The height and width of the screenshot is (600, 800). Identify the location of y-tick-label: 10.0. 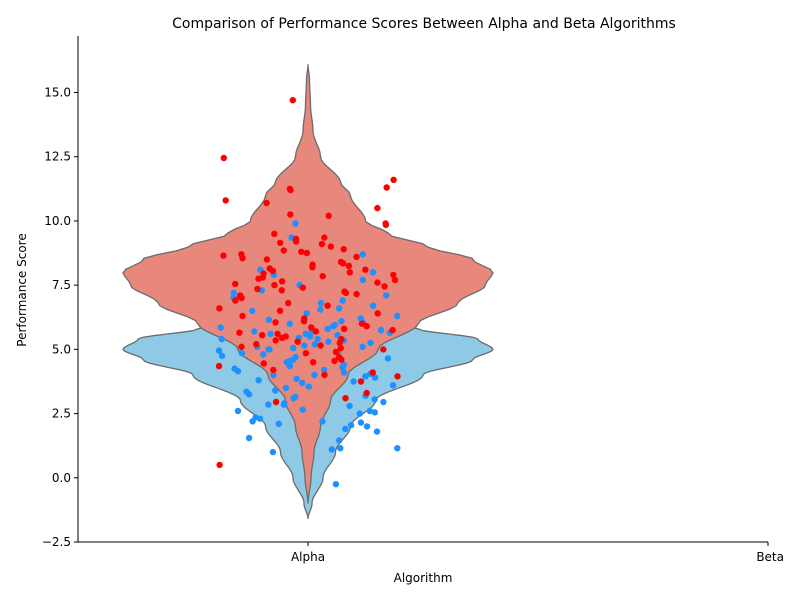
(57, 221).